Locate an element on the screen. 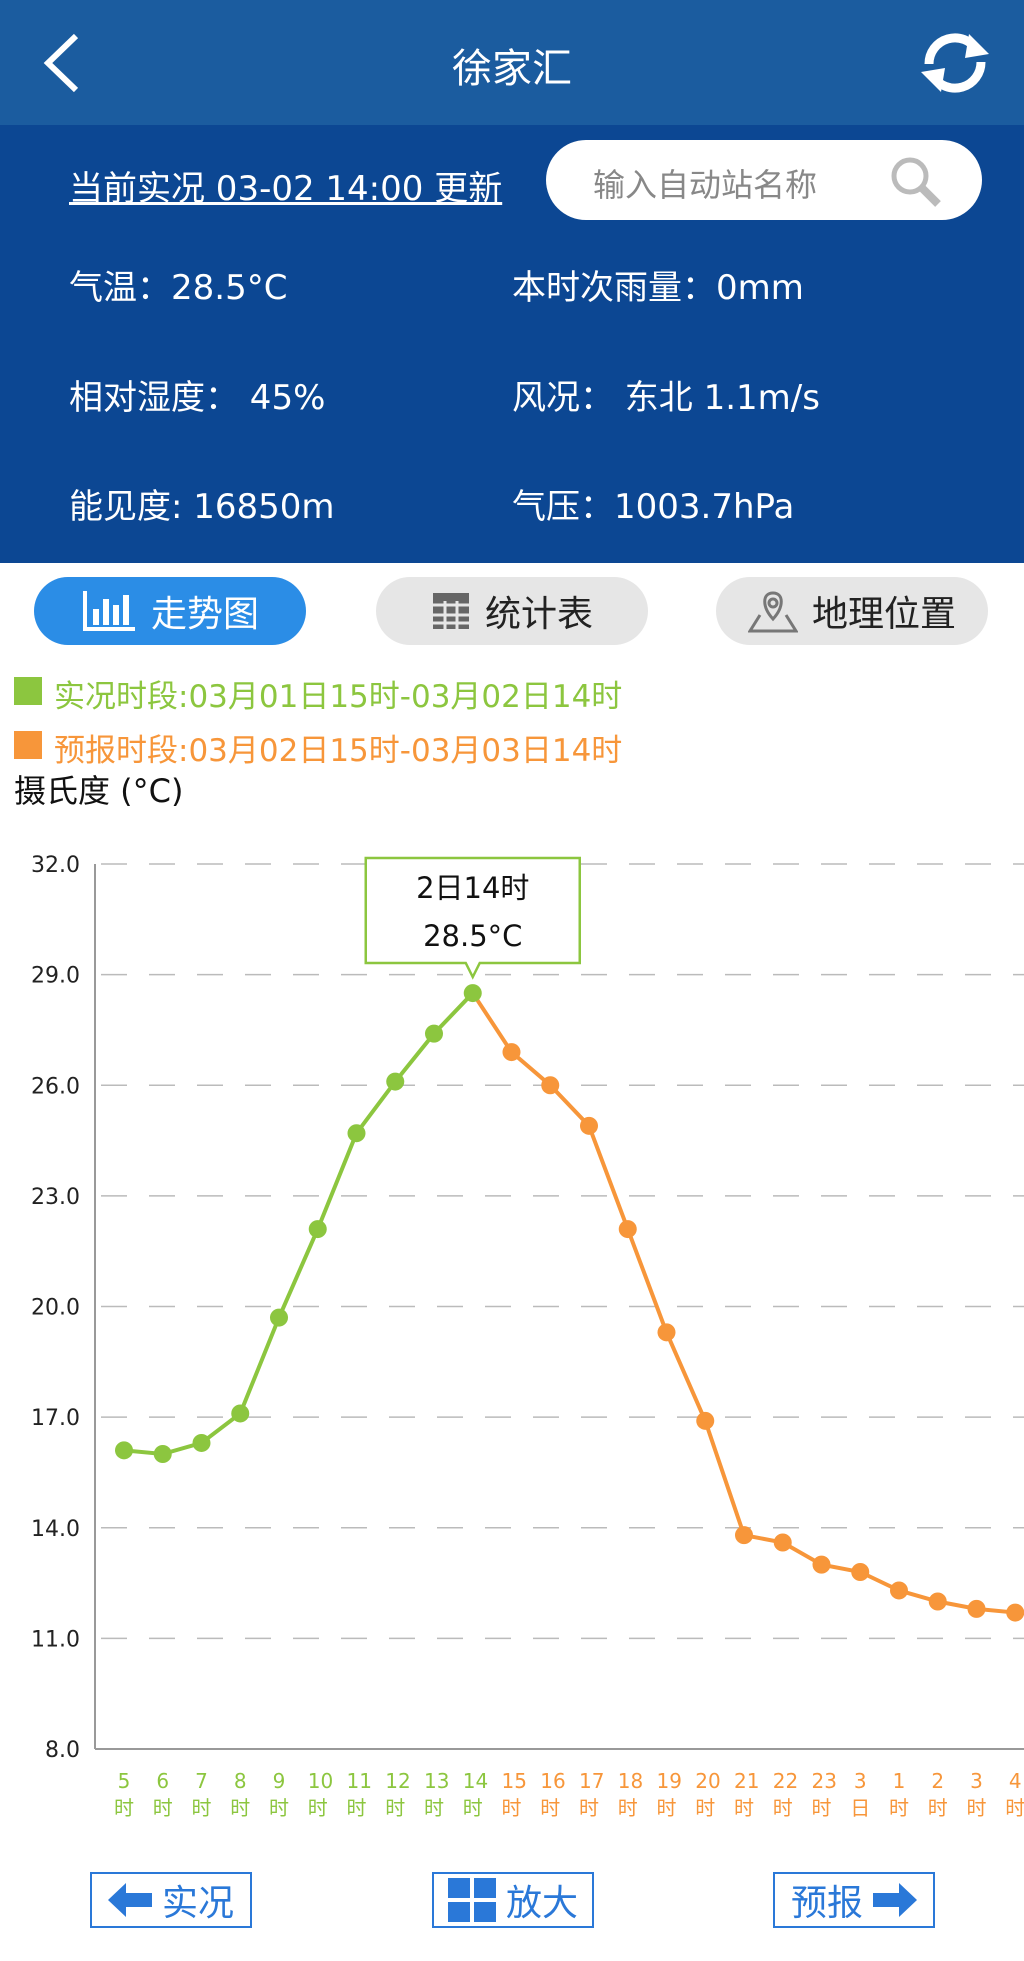 This screenshot has height=1961, width=1024. header: 徐家汇 is located at coordinates (512, 62).